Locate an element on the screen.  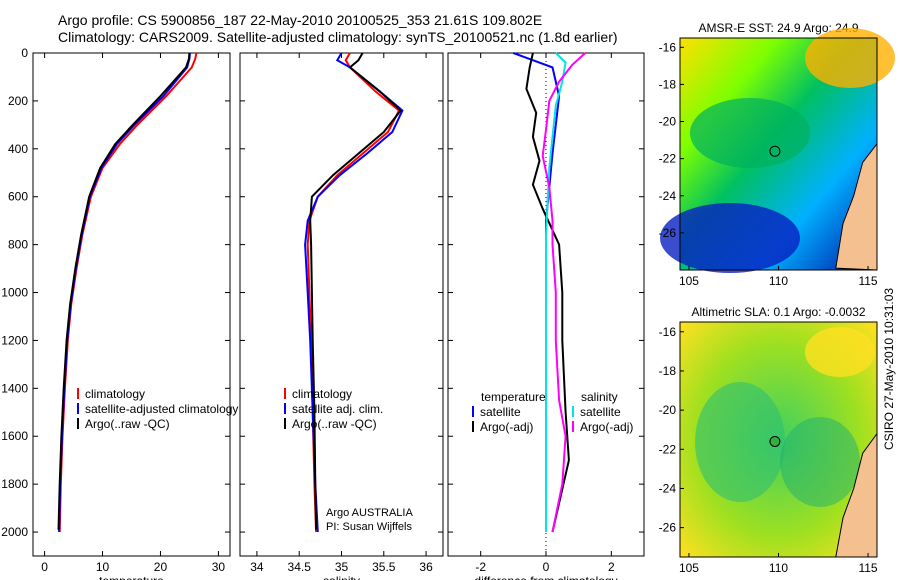
y-tick-label: 1600 is located at coordinates (14, 436).